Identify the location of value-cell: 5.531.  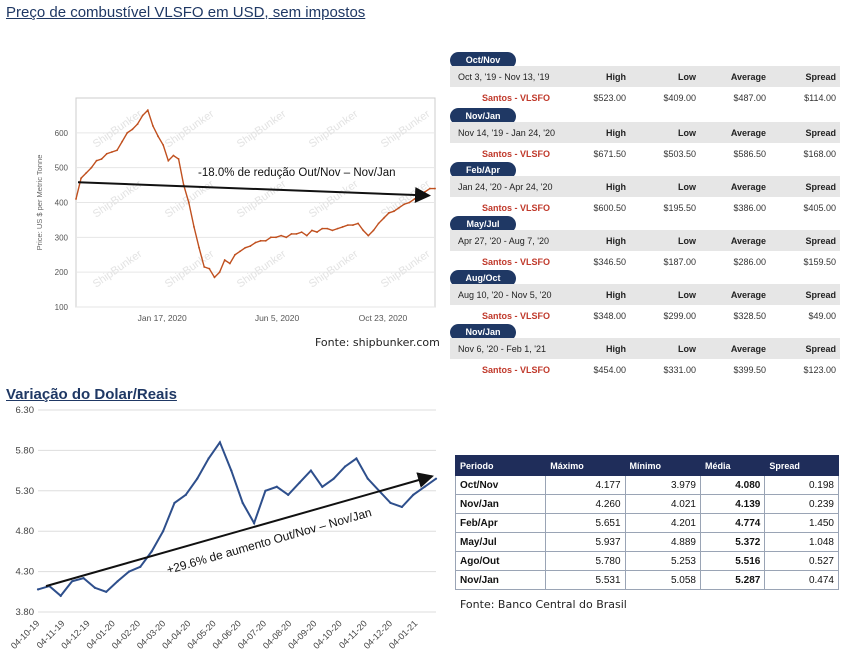
(585, 580).